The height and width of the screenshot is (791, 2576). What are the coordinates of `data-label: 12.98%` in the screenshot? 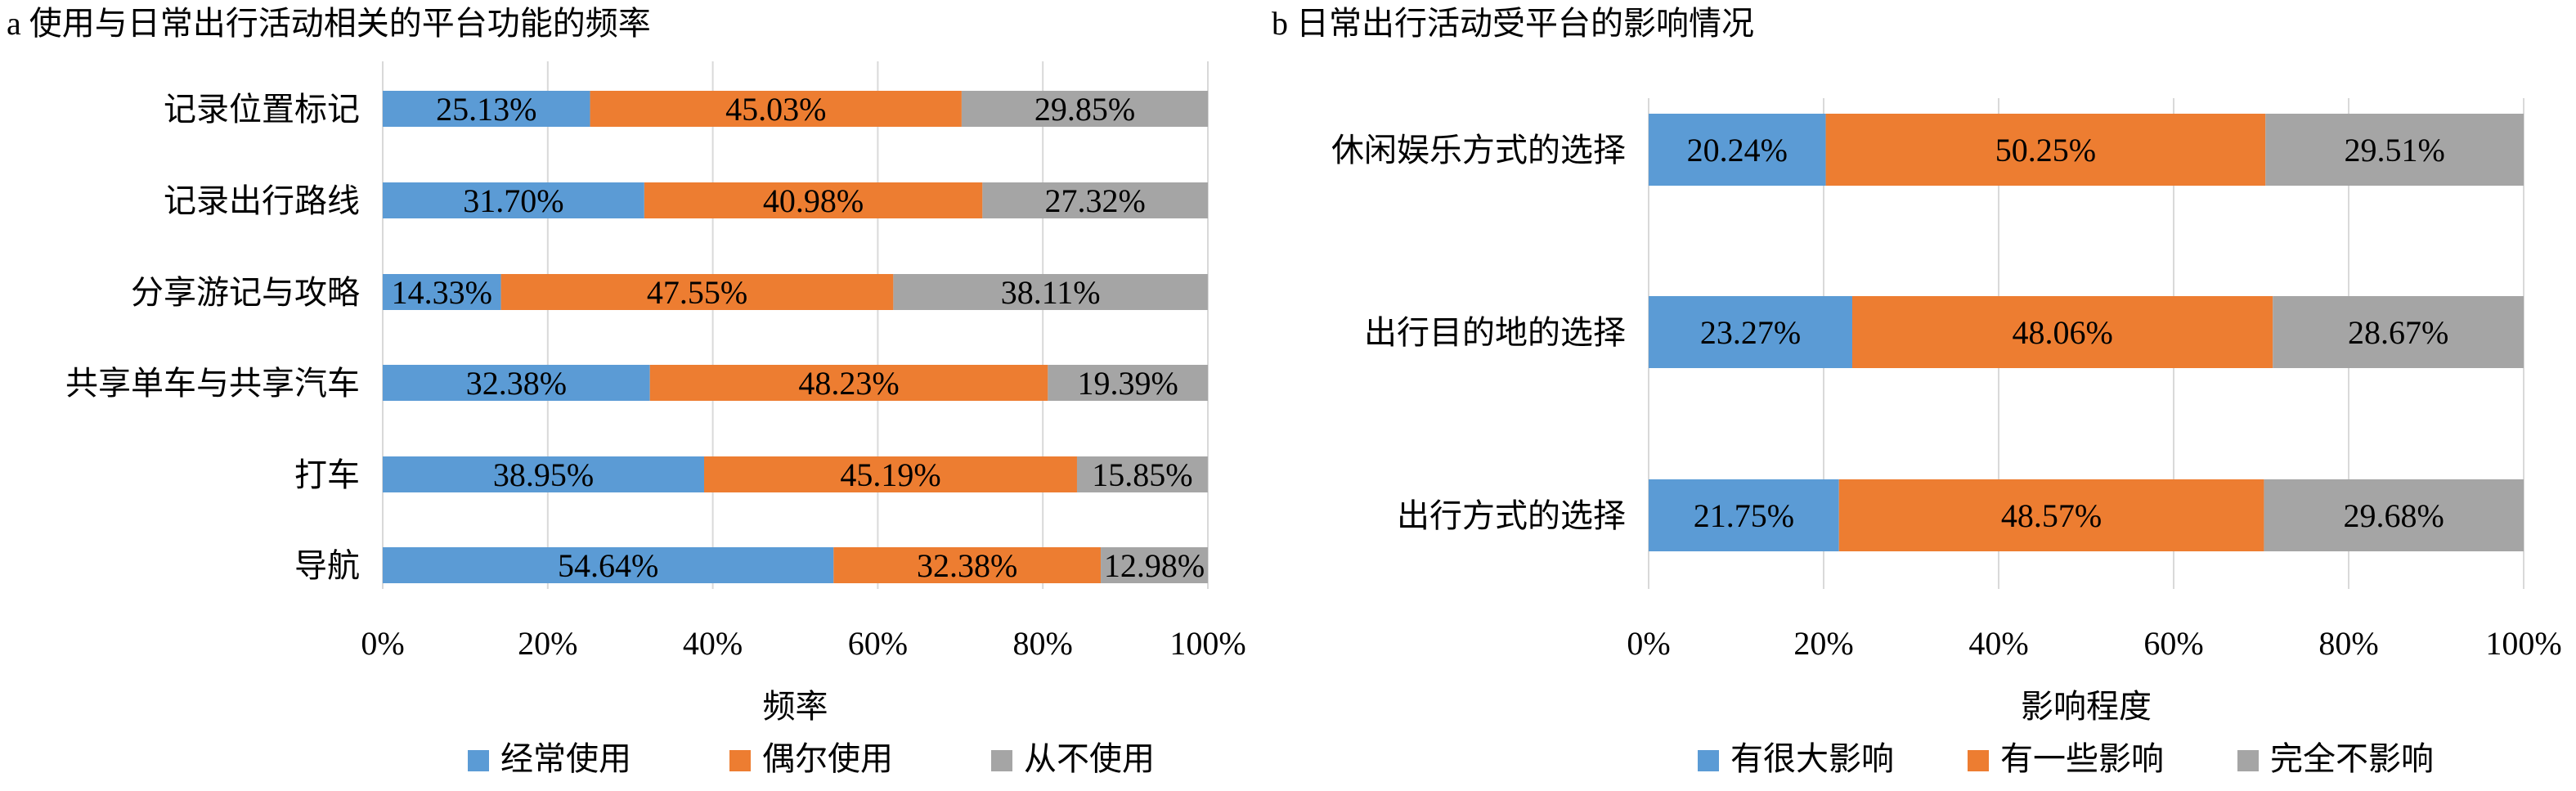 It's located at (1154, 565).